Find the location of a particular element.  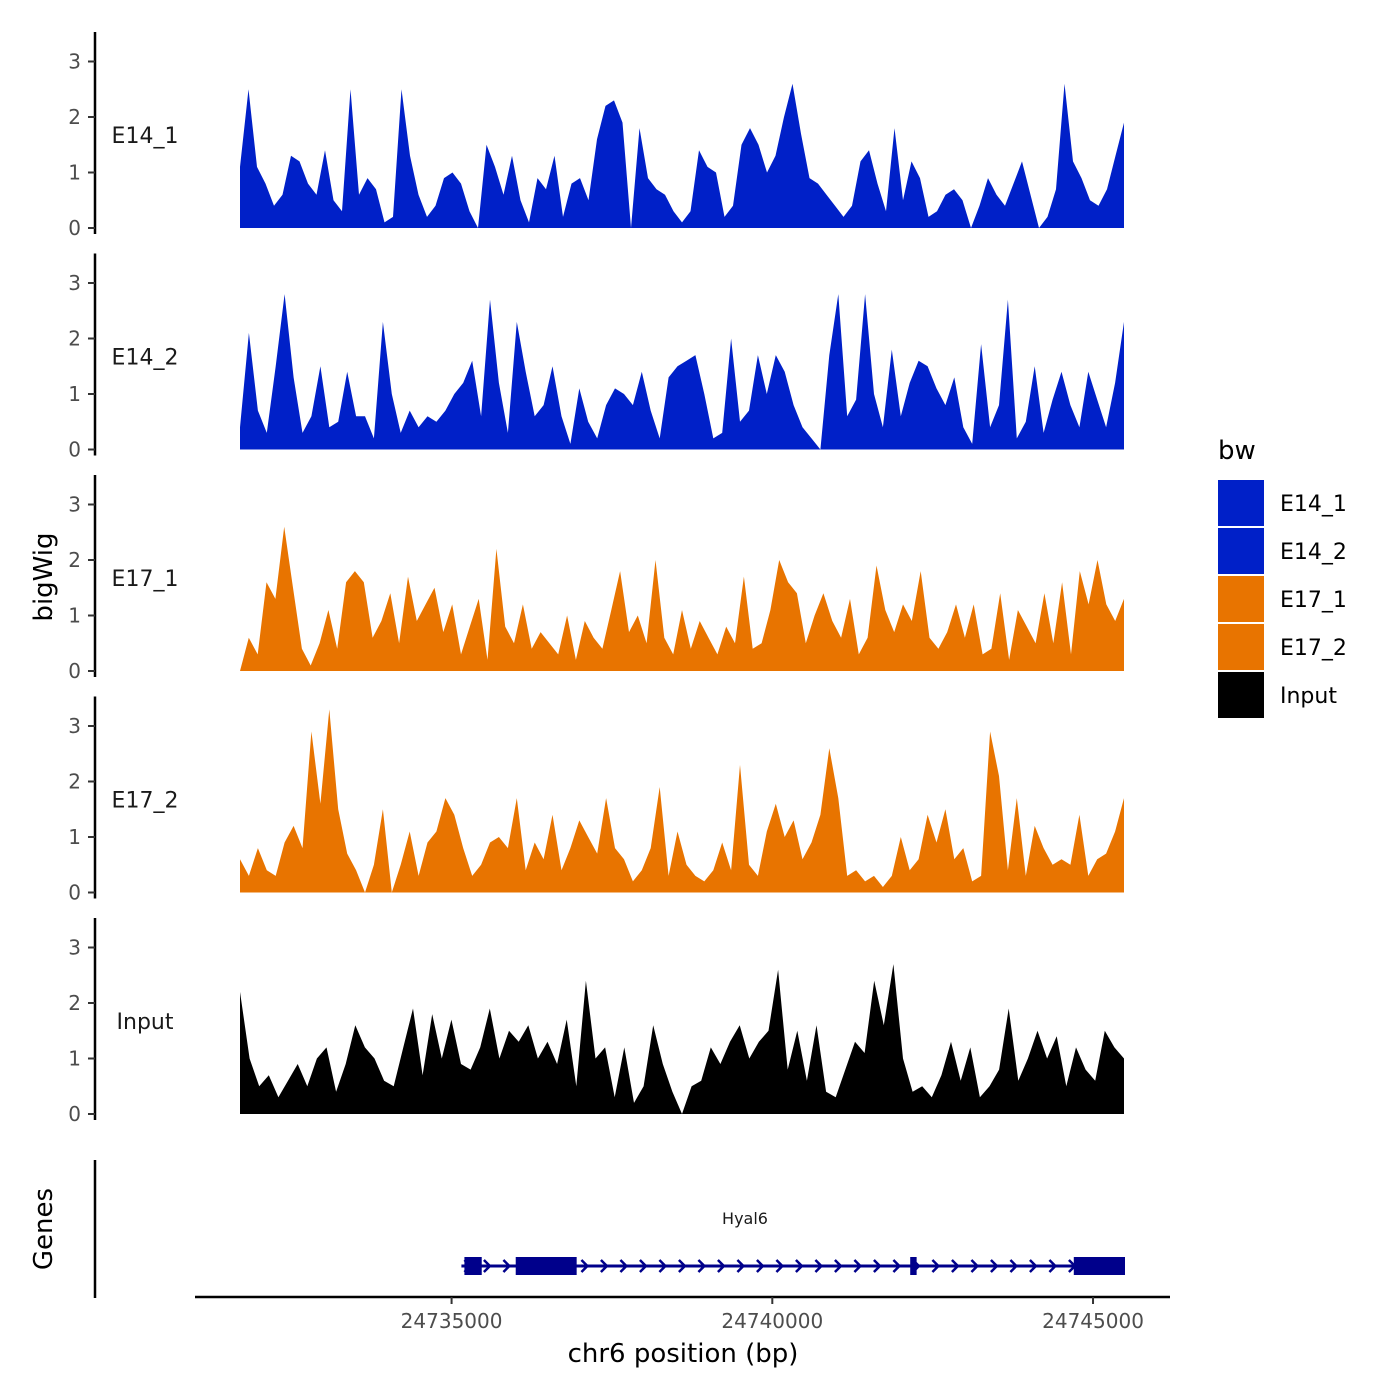

gene-panel: Hyal6 is located at coordinates (609, 1229).